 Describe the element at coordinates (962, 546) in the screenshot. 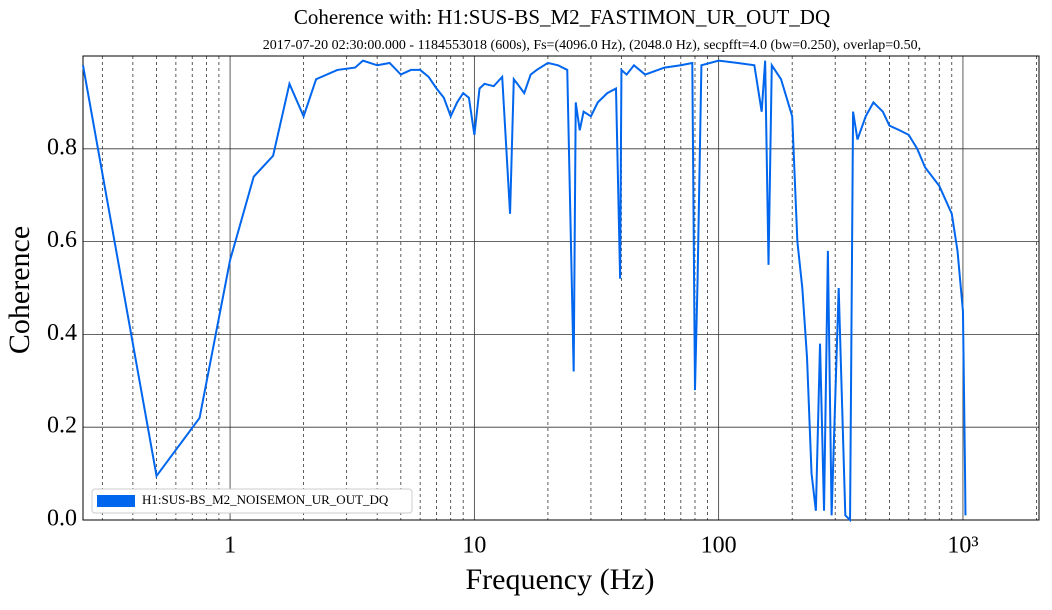

I see `x-tick-label: 10³` at that location.